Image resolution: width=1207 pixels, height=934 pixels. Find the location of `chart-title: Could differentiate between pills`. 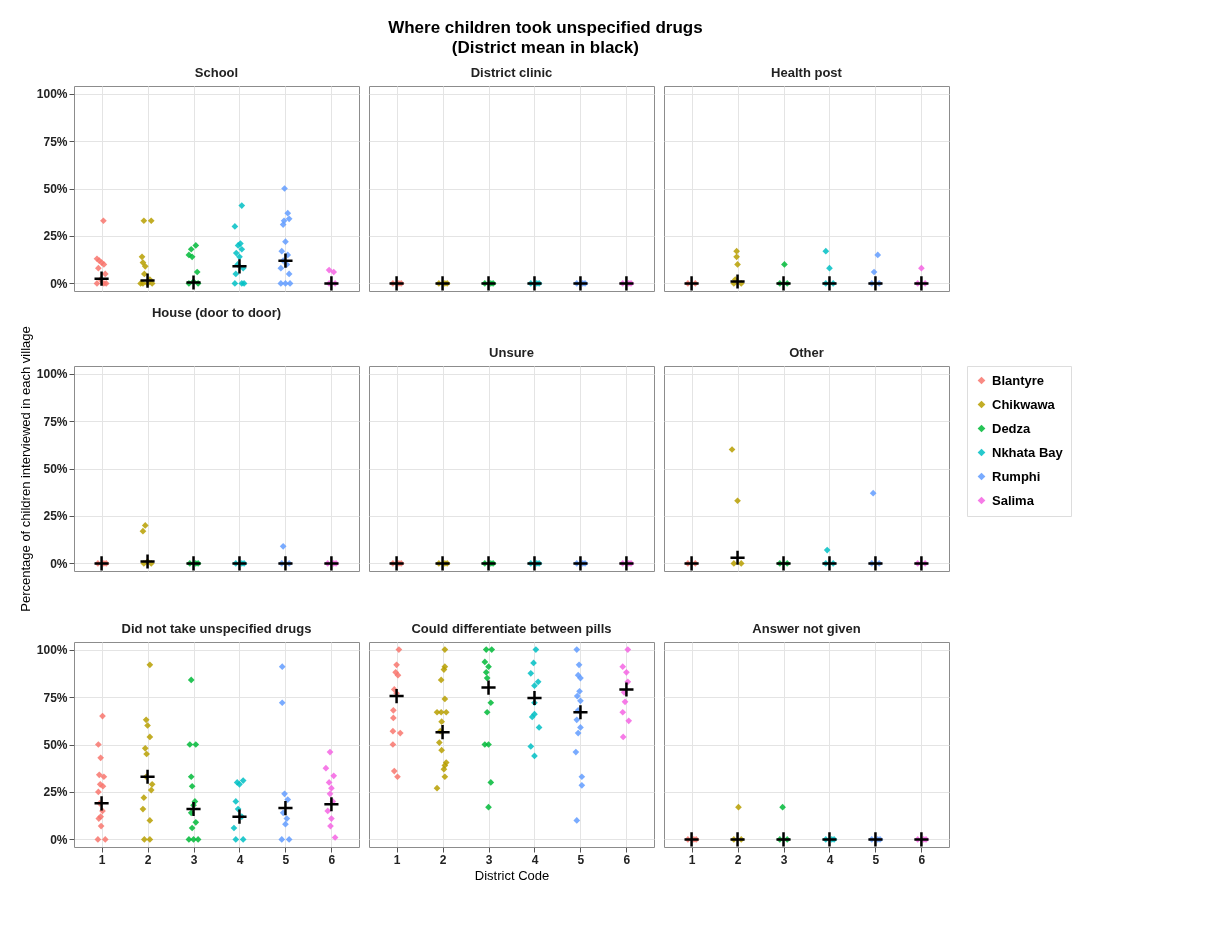

chart-title: Could differentiate between pills is located at coordinates (511, 628).